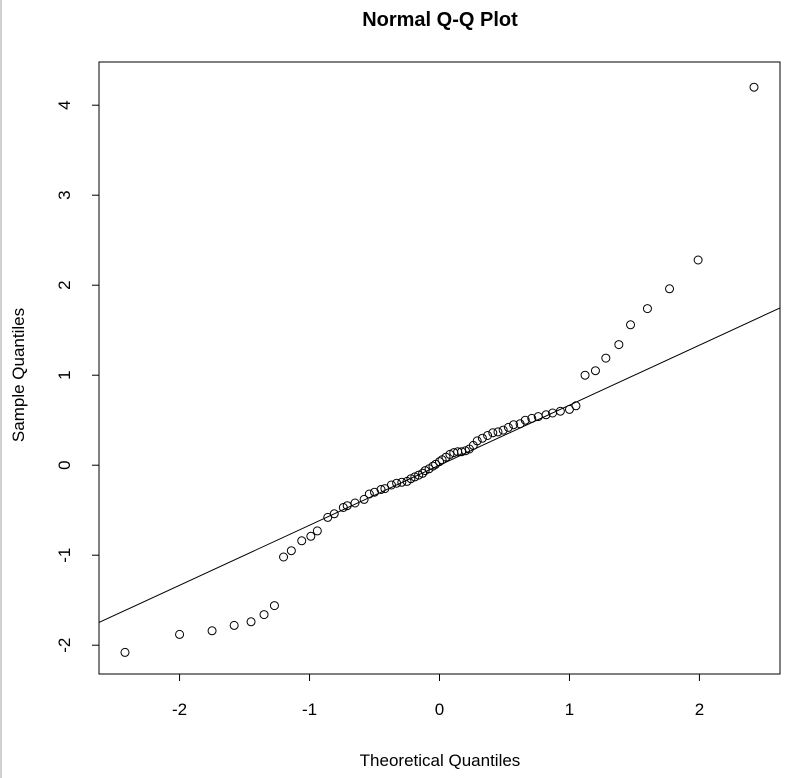  Describe the element at coordinates (64, 374) in the screenshot. I see `y-tick-label: 1` at that location.